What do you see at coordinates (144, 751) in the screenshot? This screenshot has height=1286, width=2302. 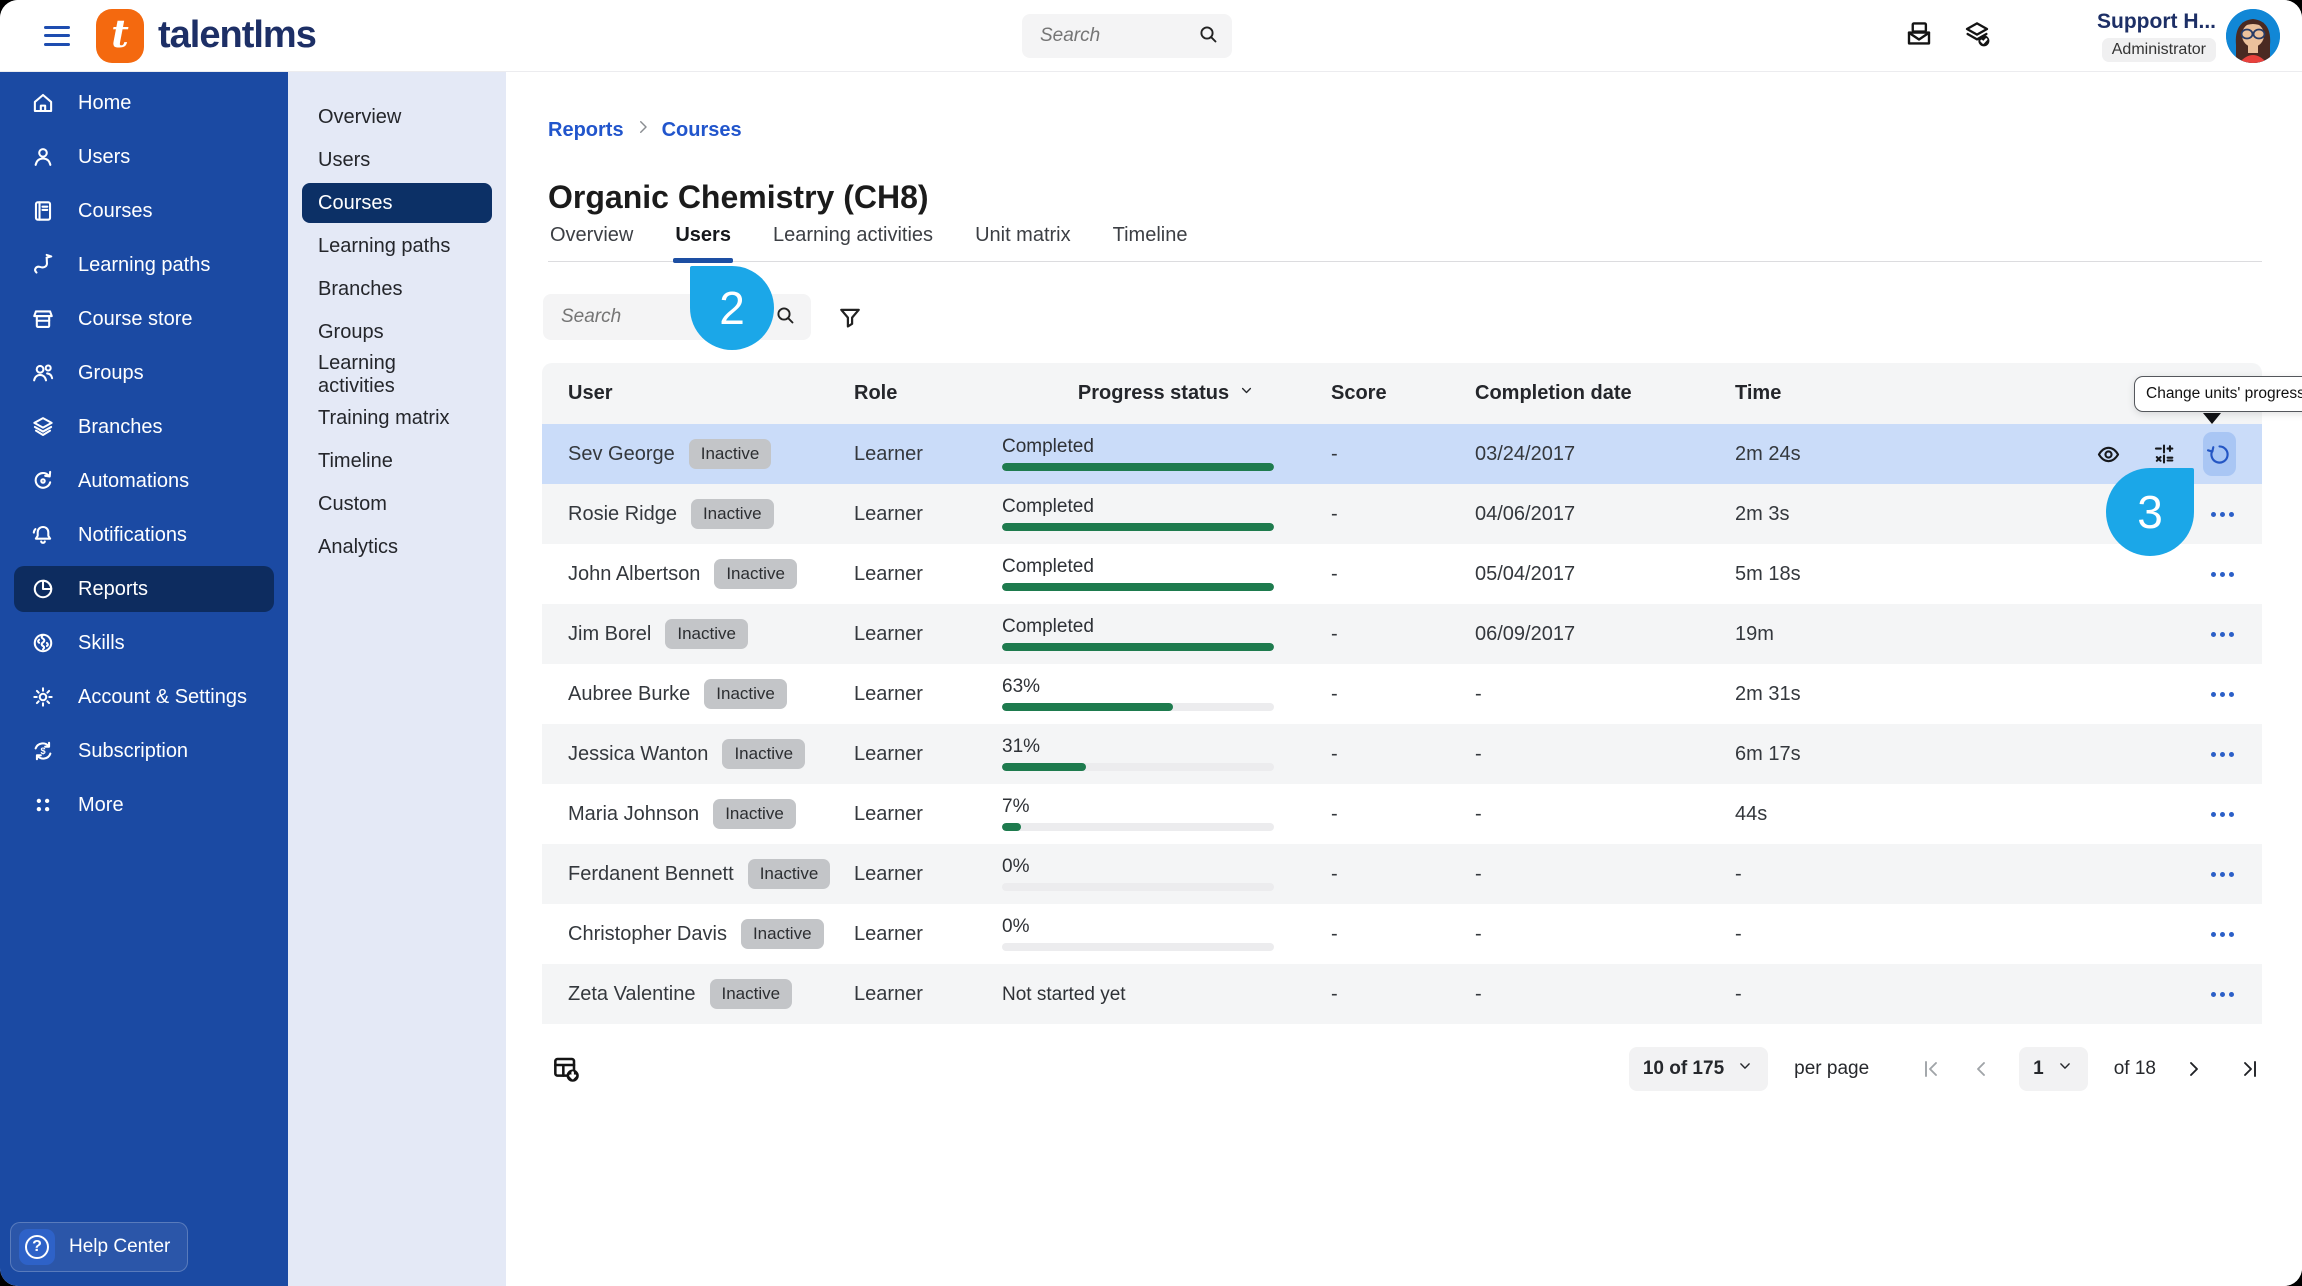 I see `sidebar-item-subscription: $ Subscription` at bounding box center [144, 751].